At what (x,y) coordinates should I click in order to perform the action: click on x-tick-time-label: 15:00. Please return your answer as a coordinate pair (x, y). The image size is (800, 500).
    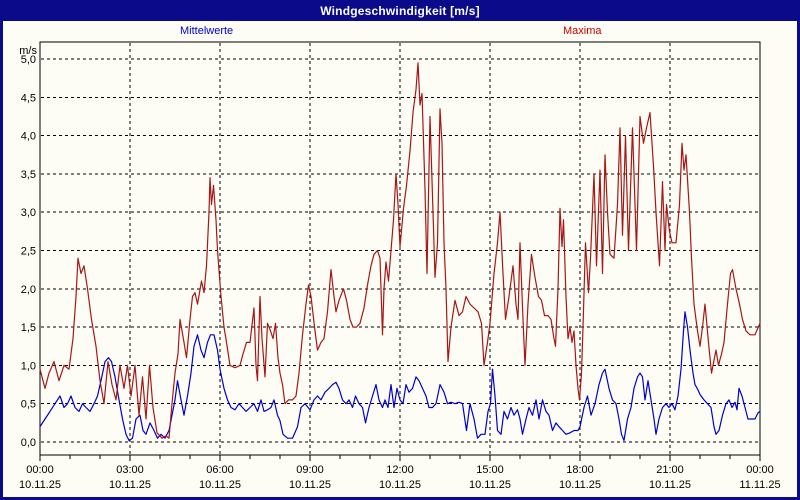
    Looking at the image, I should click on (490, 470).